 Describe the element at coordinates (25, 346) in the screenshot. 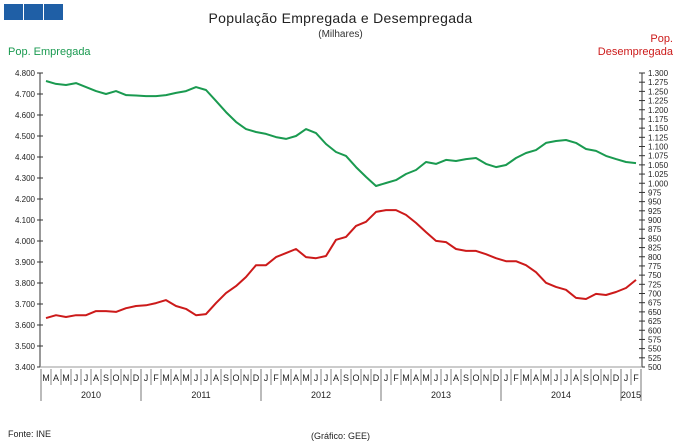

I see `left-tick-label: 3.500` at that location.